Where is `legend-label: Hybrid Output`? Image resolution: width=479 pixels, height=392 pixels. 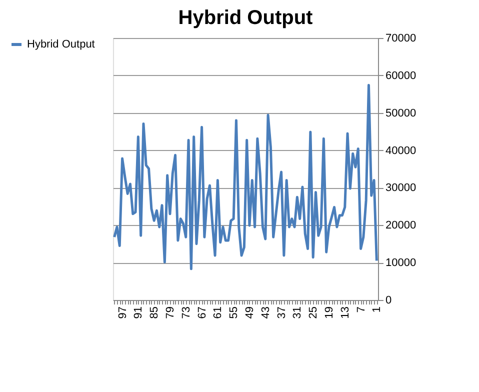
legend-label: Hybrid Output is located at coordinates (61, 44).